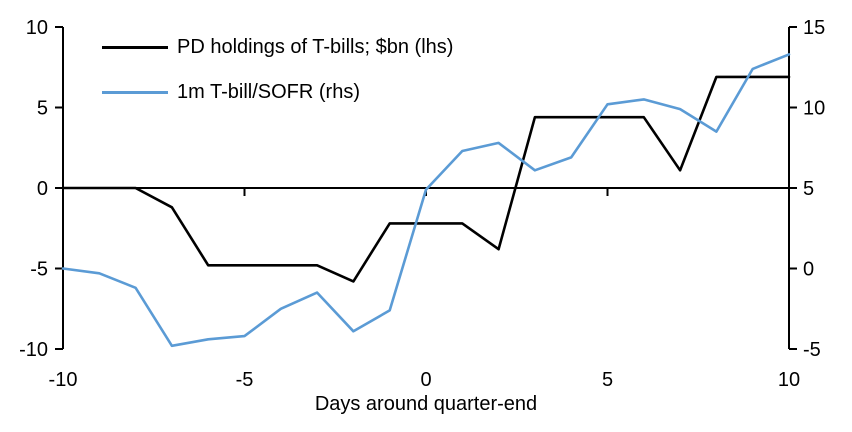  I want to click on legend-item-sofr: 1m T-bill/SOFR (rhs), so click(277, 92).